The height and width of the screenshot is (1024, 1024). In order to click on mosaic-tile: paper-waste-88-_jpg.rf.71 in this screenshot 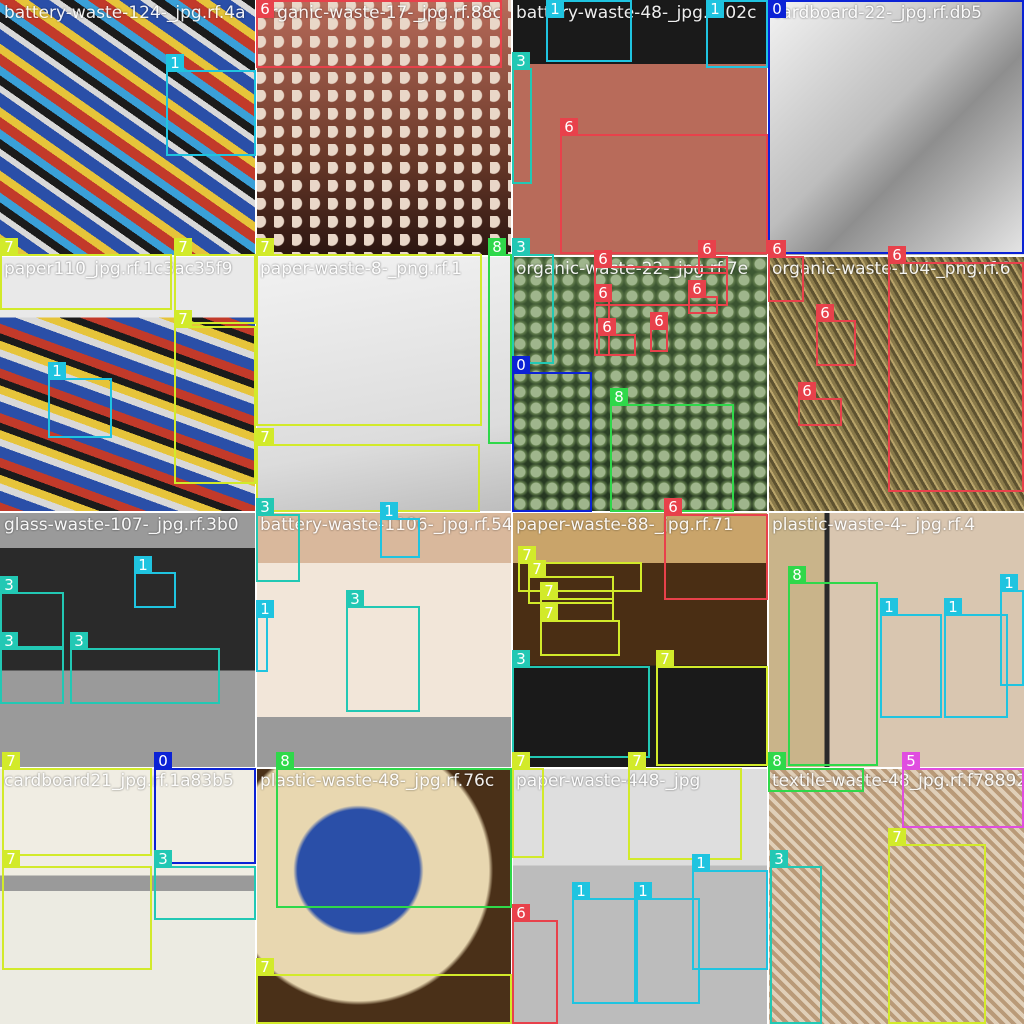, I will do `click(640, 640)`.